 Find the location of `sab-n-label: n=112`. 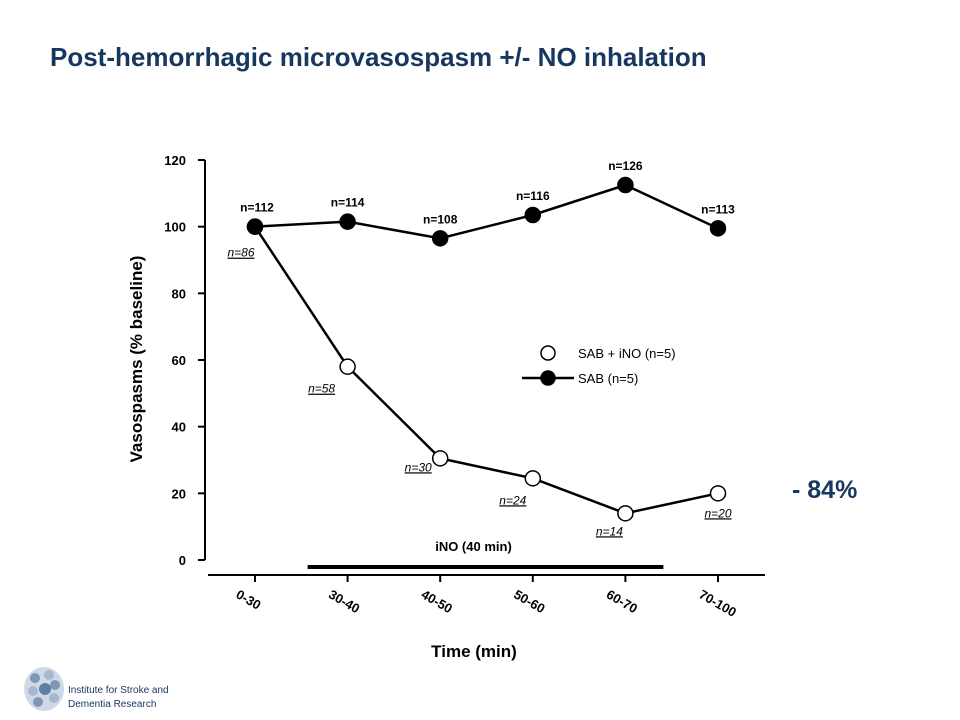

sab-n-label: n=112 is located at coordinates (257, 208).